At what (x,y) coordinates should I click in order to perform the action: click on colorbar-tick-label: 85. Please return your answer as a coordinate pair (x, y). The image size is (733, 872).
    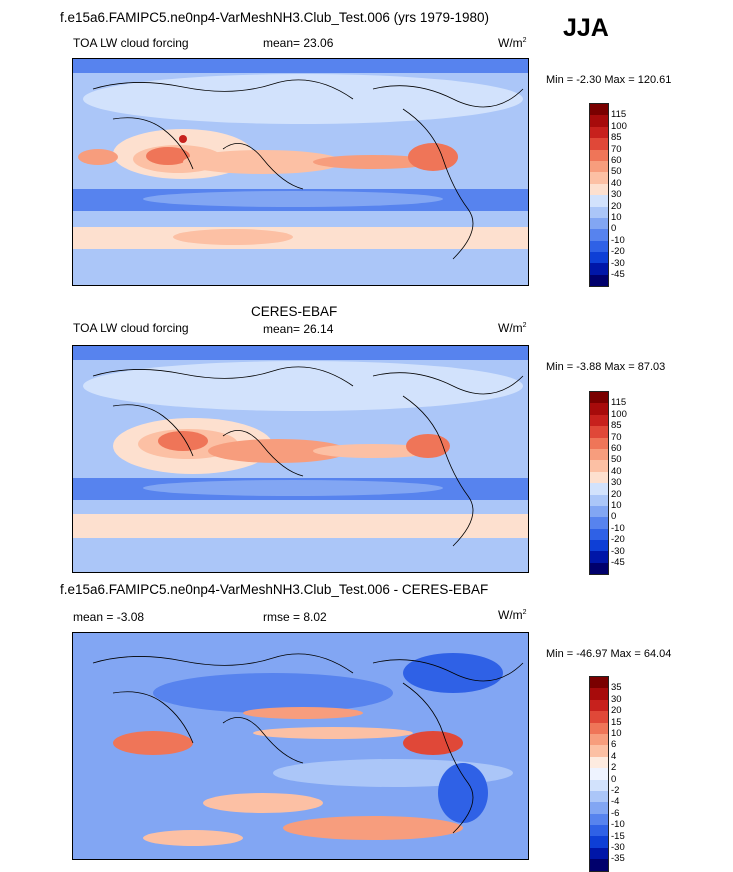
    Looking at the image, I should click on (616, 138).